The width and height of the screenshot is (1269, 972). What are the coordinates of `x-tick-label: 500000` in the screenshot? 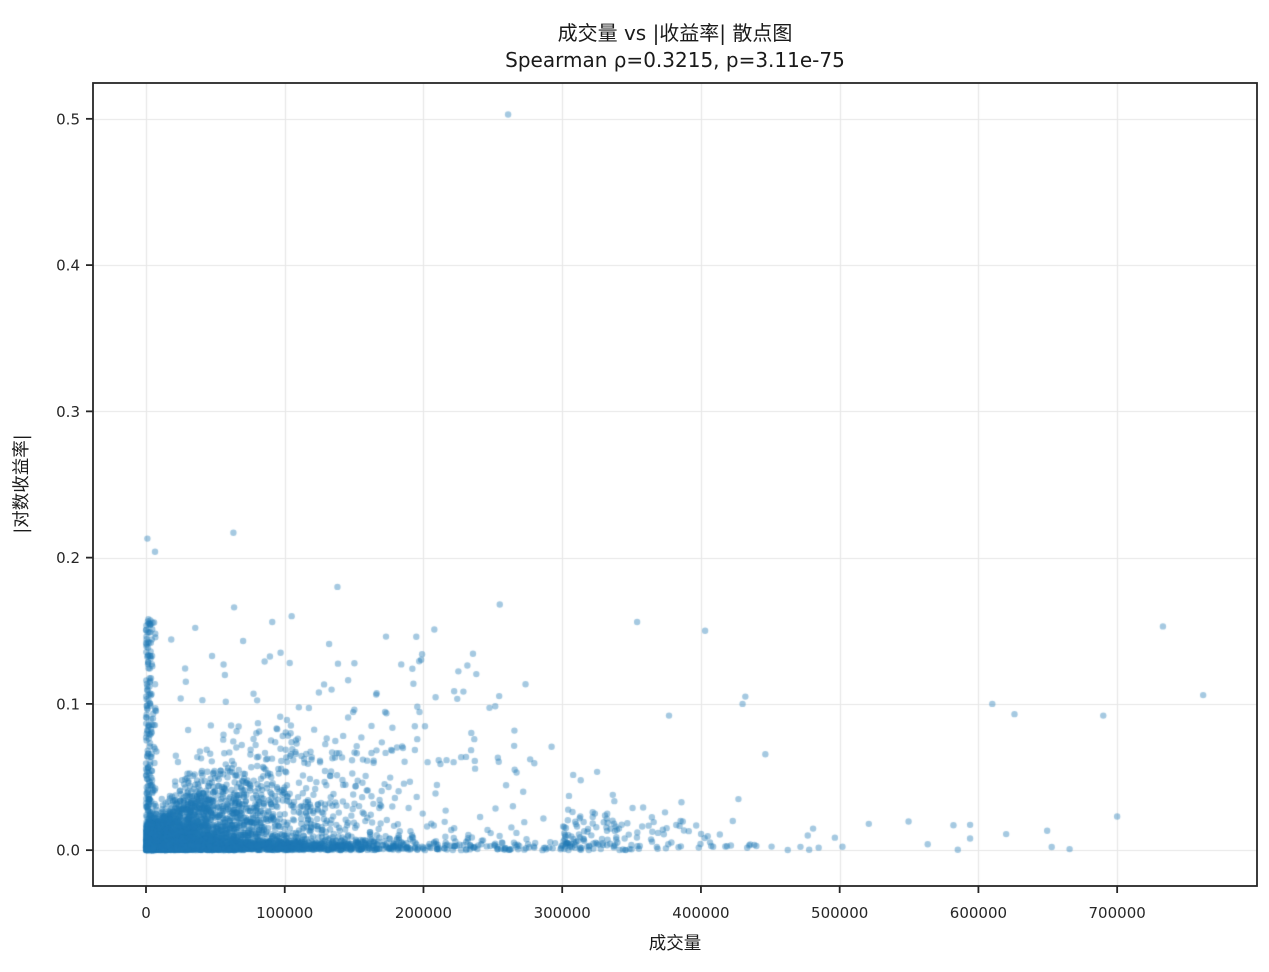 It's located at (839, 913).